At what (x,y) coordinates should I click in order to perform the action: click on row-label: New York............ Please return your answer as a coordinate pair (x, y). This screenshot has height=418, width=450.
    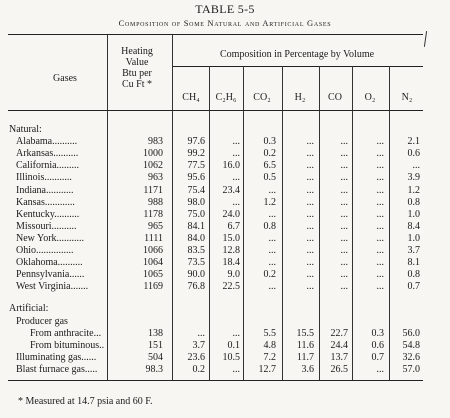
    Looking at the image, I should click on (50, 238).